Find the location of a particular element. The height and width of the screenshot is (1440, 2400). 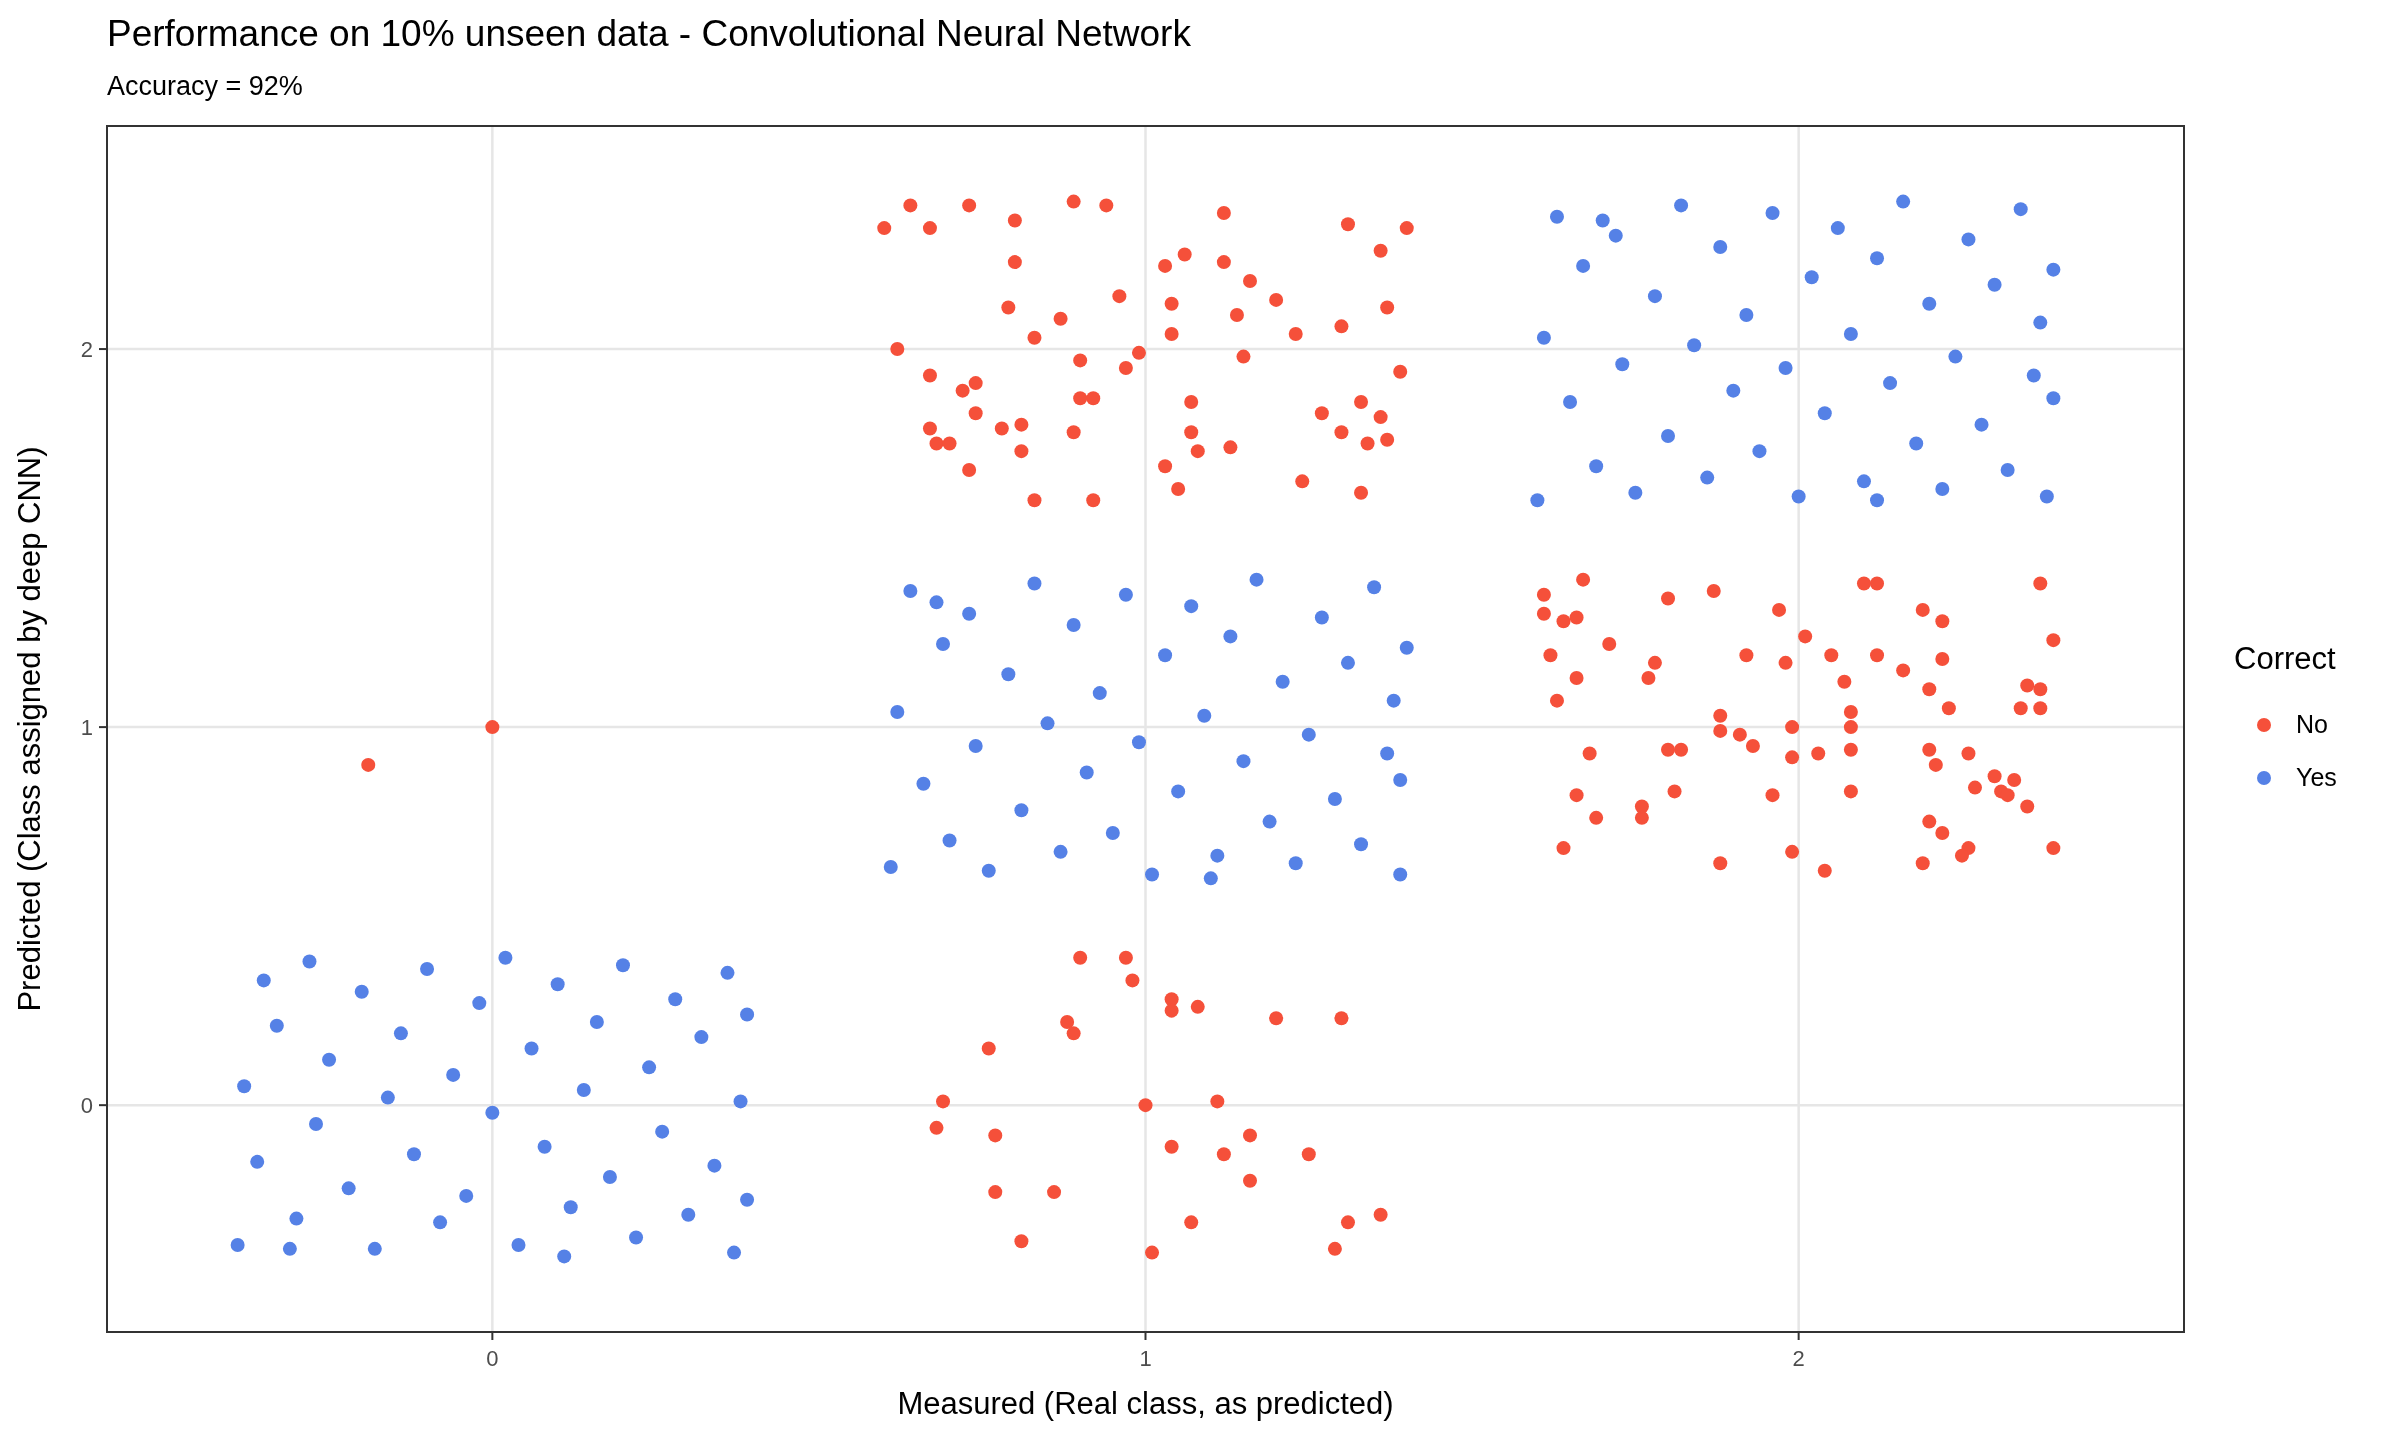

x-tick-label: 2 is located at coordinates (1798, 1358).